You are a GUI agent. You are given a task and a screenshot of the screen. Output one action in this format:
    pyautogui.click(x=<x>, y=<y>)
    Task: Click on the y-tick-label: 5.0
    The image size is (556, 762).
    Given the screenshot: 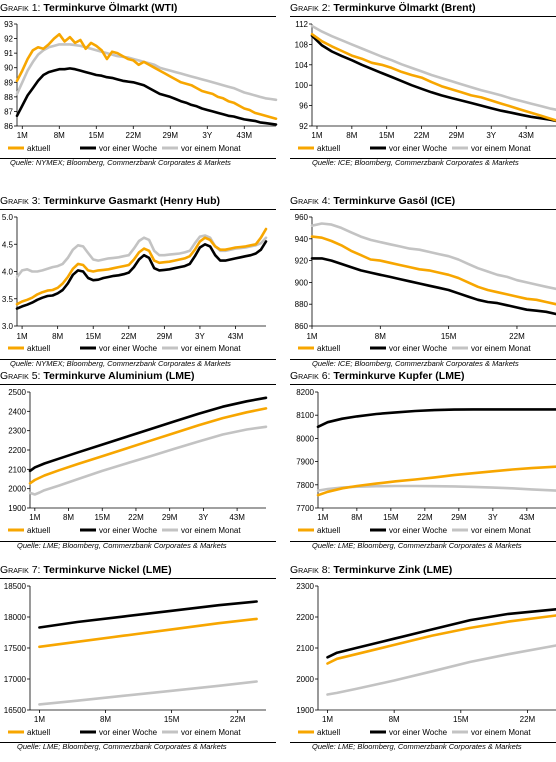 What is the action you would take?
    pyautogui.click(x=8, y=217)
    